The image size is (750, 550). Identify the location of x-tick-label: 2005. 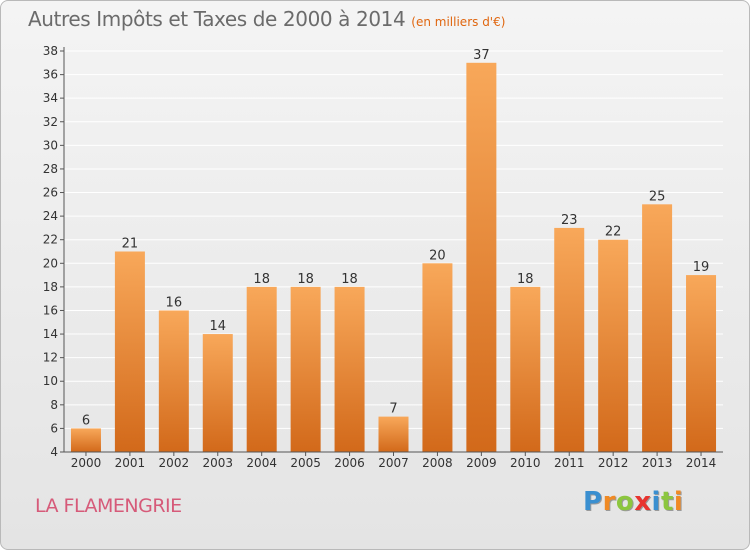
(305, 463).